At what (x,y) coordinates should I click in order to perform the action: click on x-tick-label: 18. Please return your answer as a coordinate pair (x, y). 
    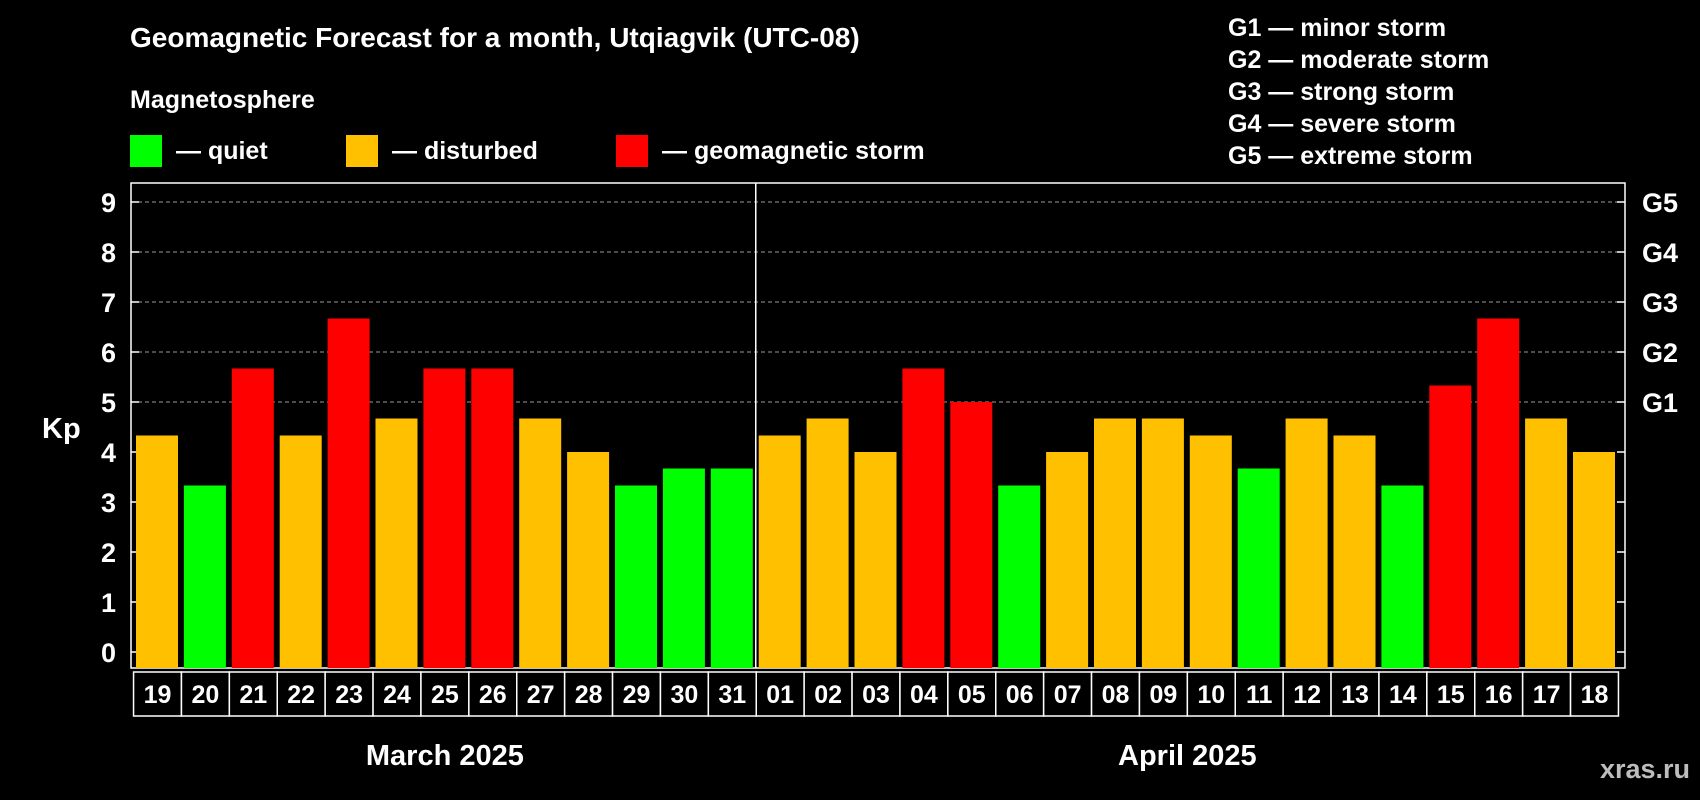
    Looking at the image, I should click on (1595, 695).